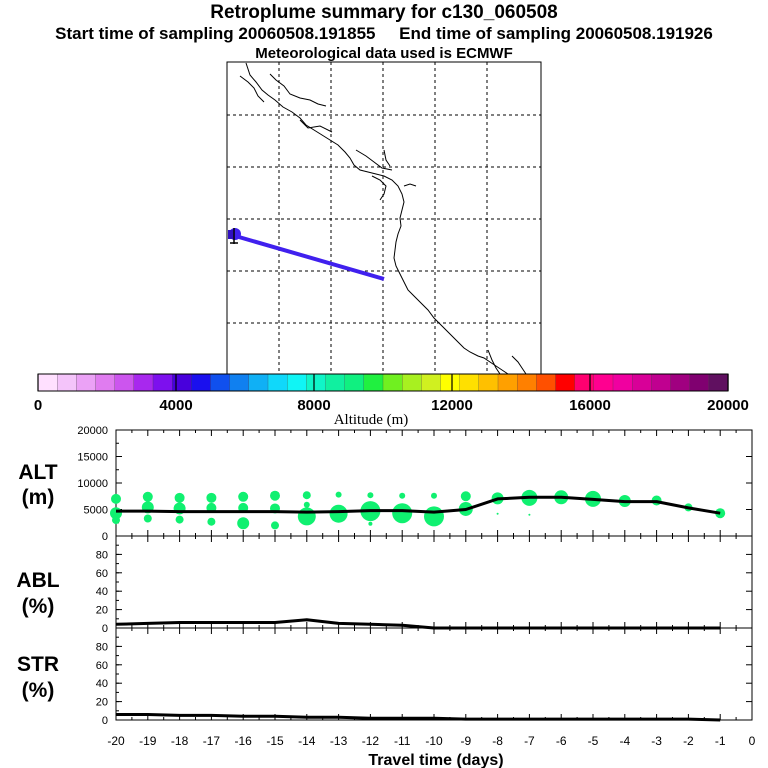 The width and height of the screenshot is (768, 768). I want to click on x-tick-label: -14, so click(307, 741).